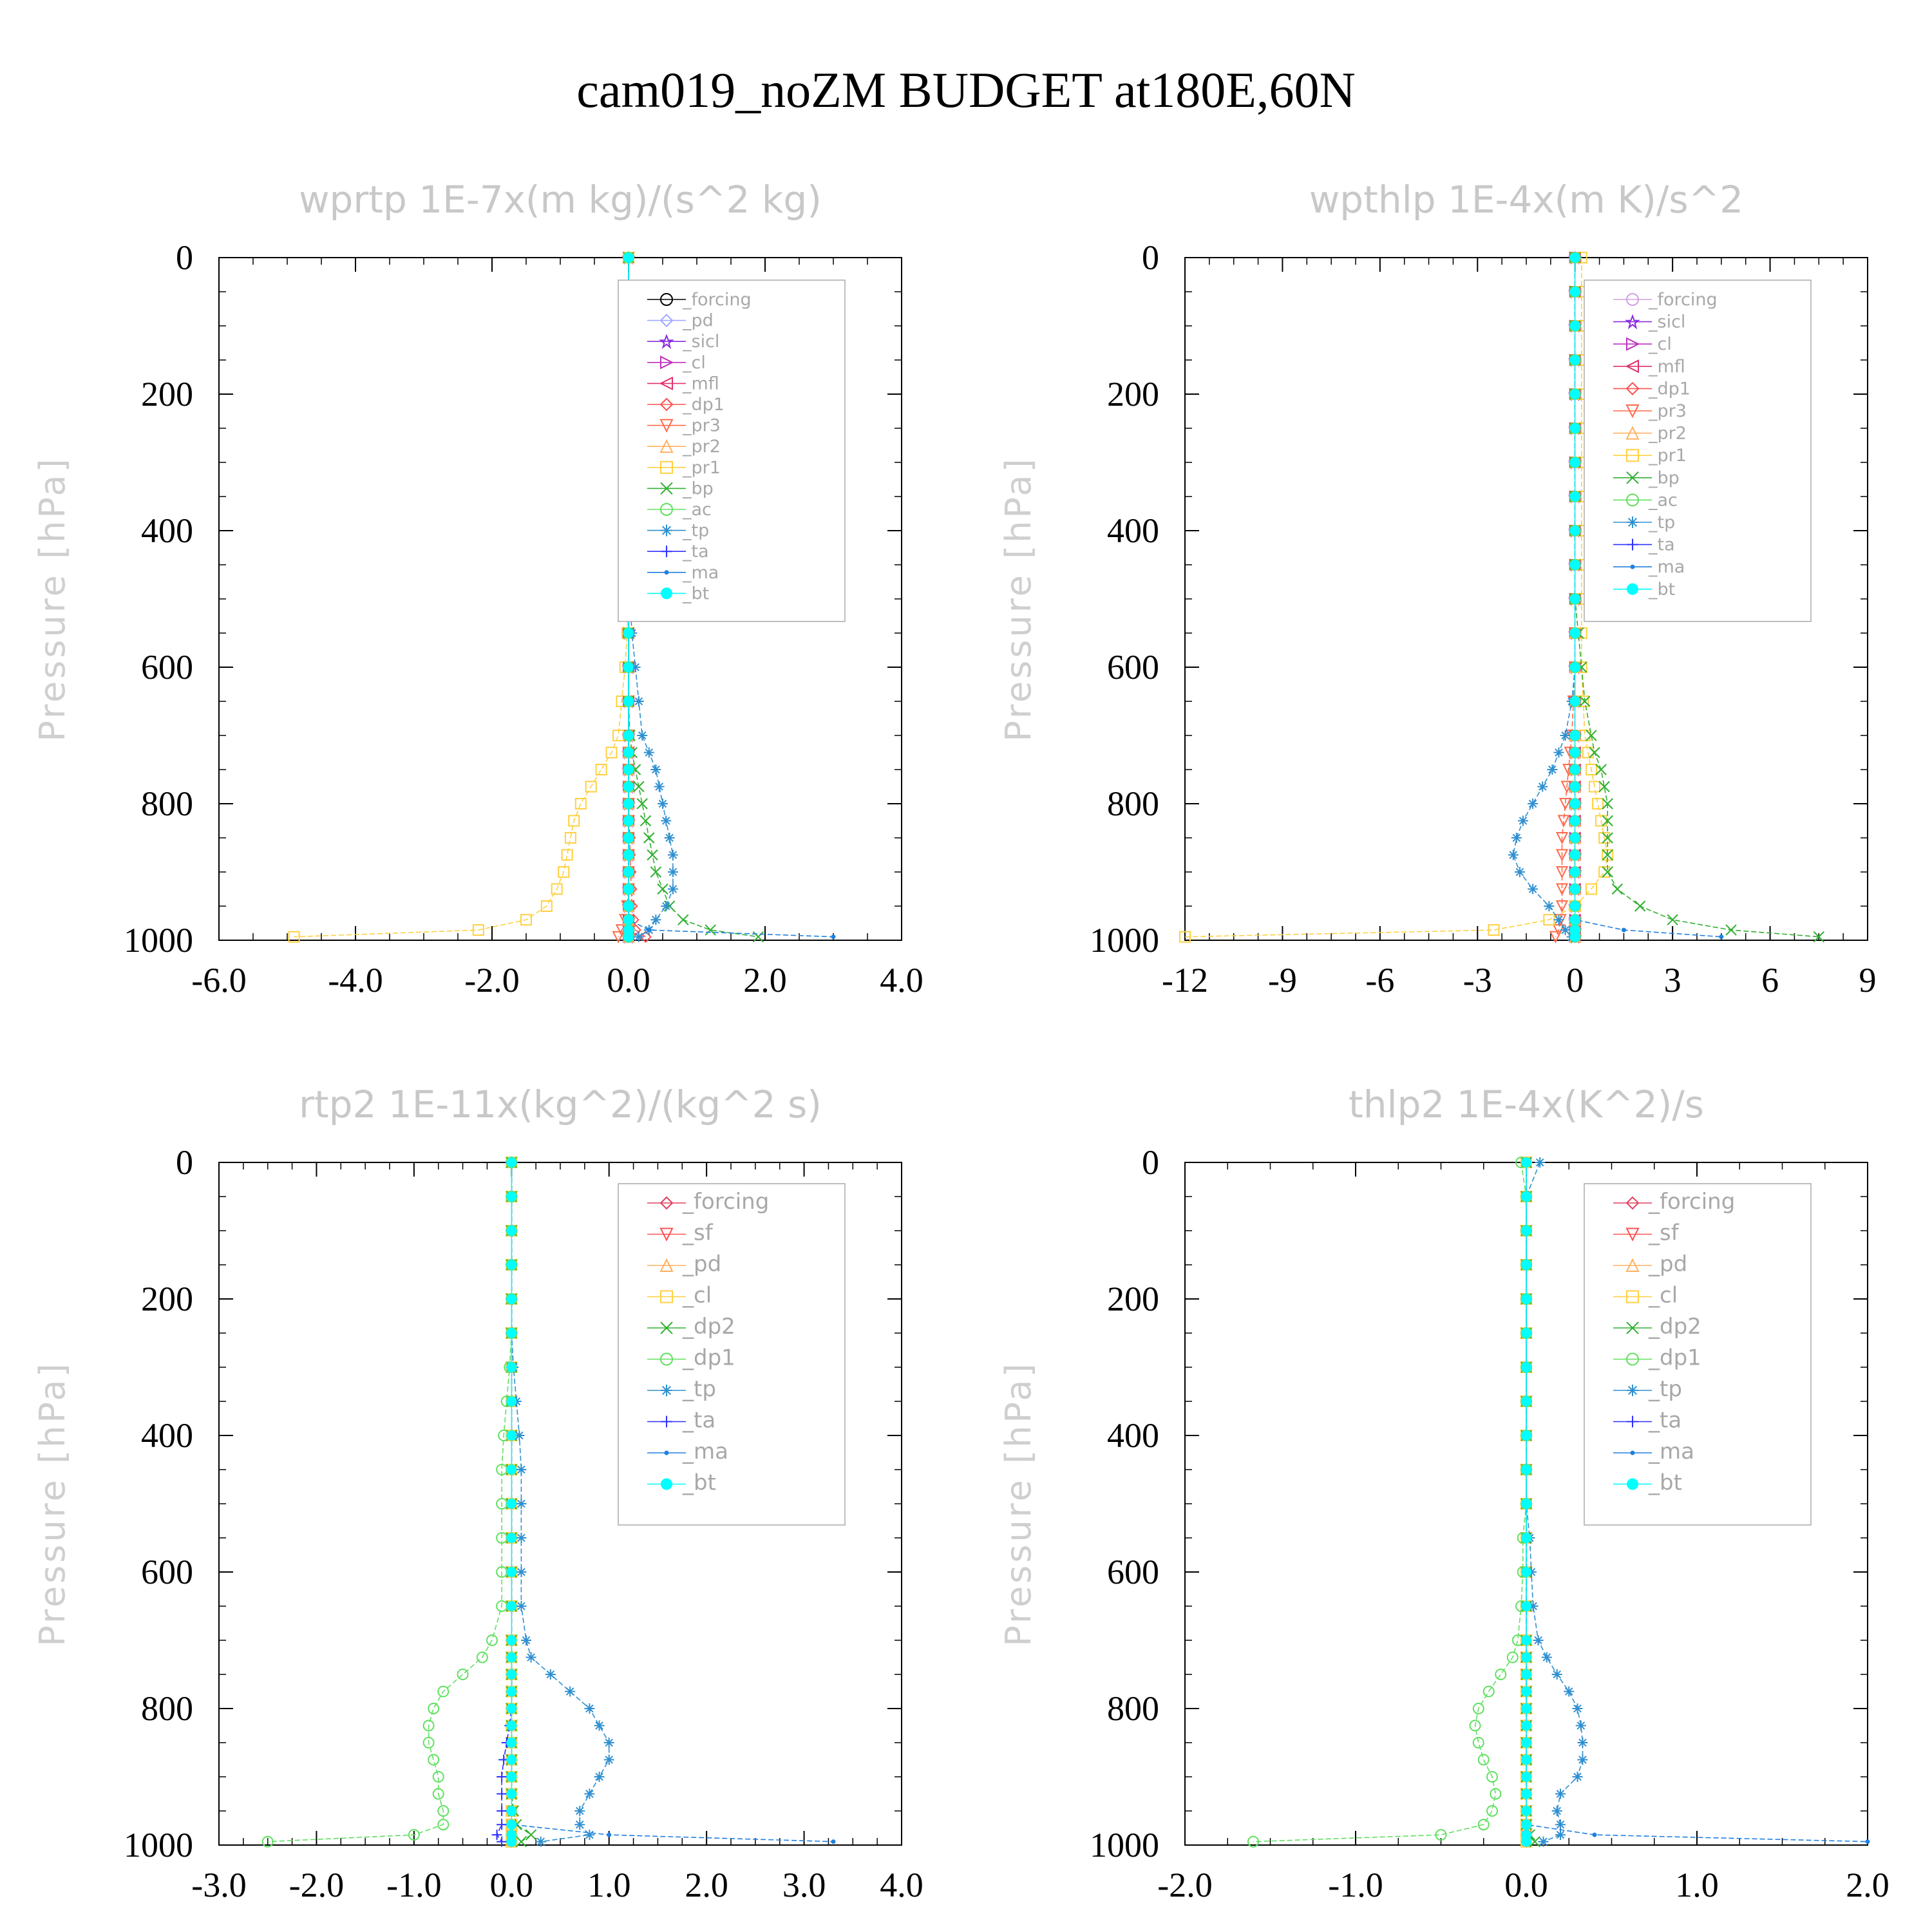 The width and height of the screenshot is (1932, 1932). I want to click on legend-label: _pd, so click(701, 1264).